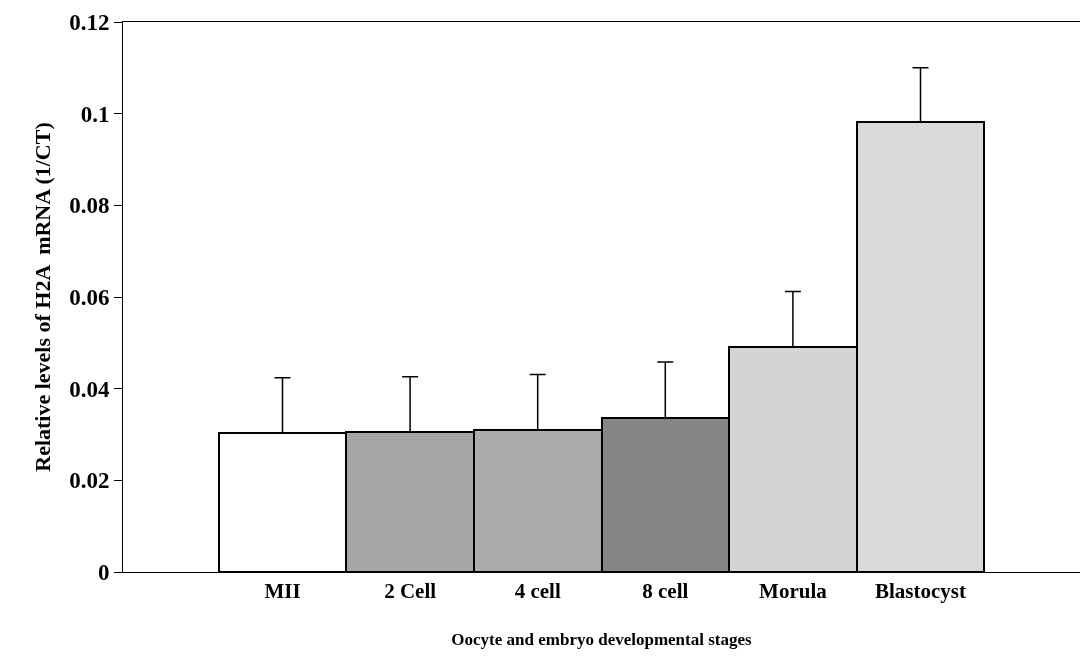 The height and width of the screenshot is (670, 1082). What do you see at coordinates (89, 389) in the screenshot?
I see `y-tick-label: 0.04` at bounding box center [89, 389].